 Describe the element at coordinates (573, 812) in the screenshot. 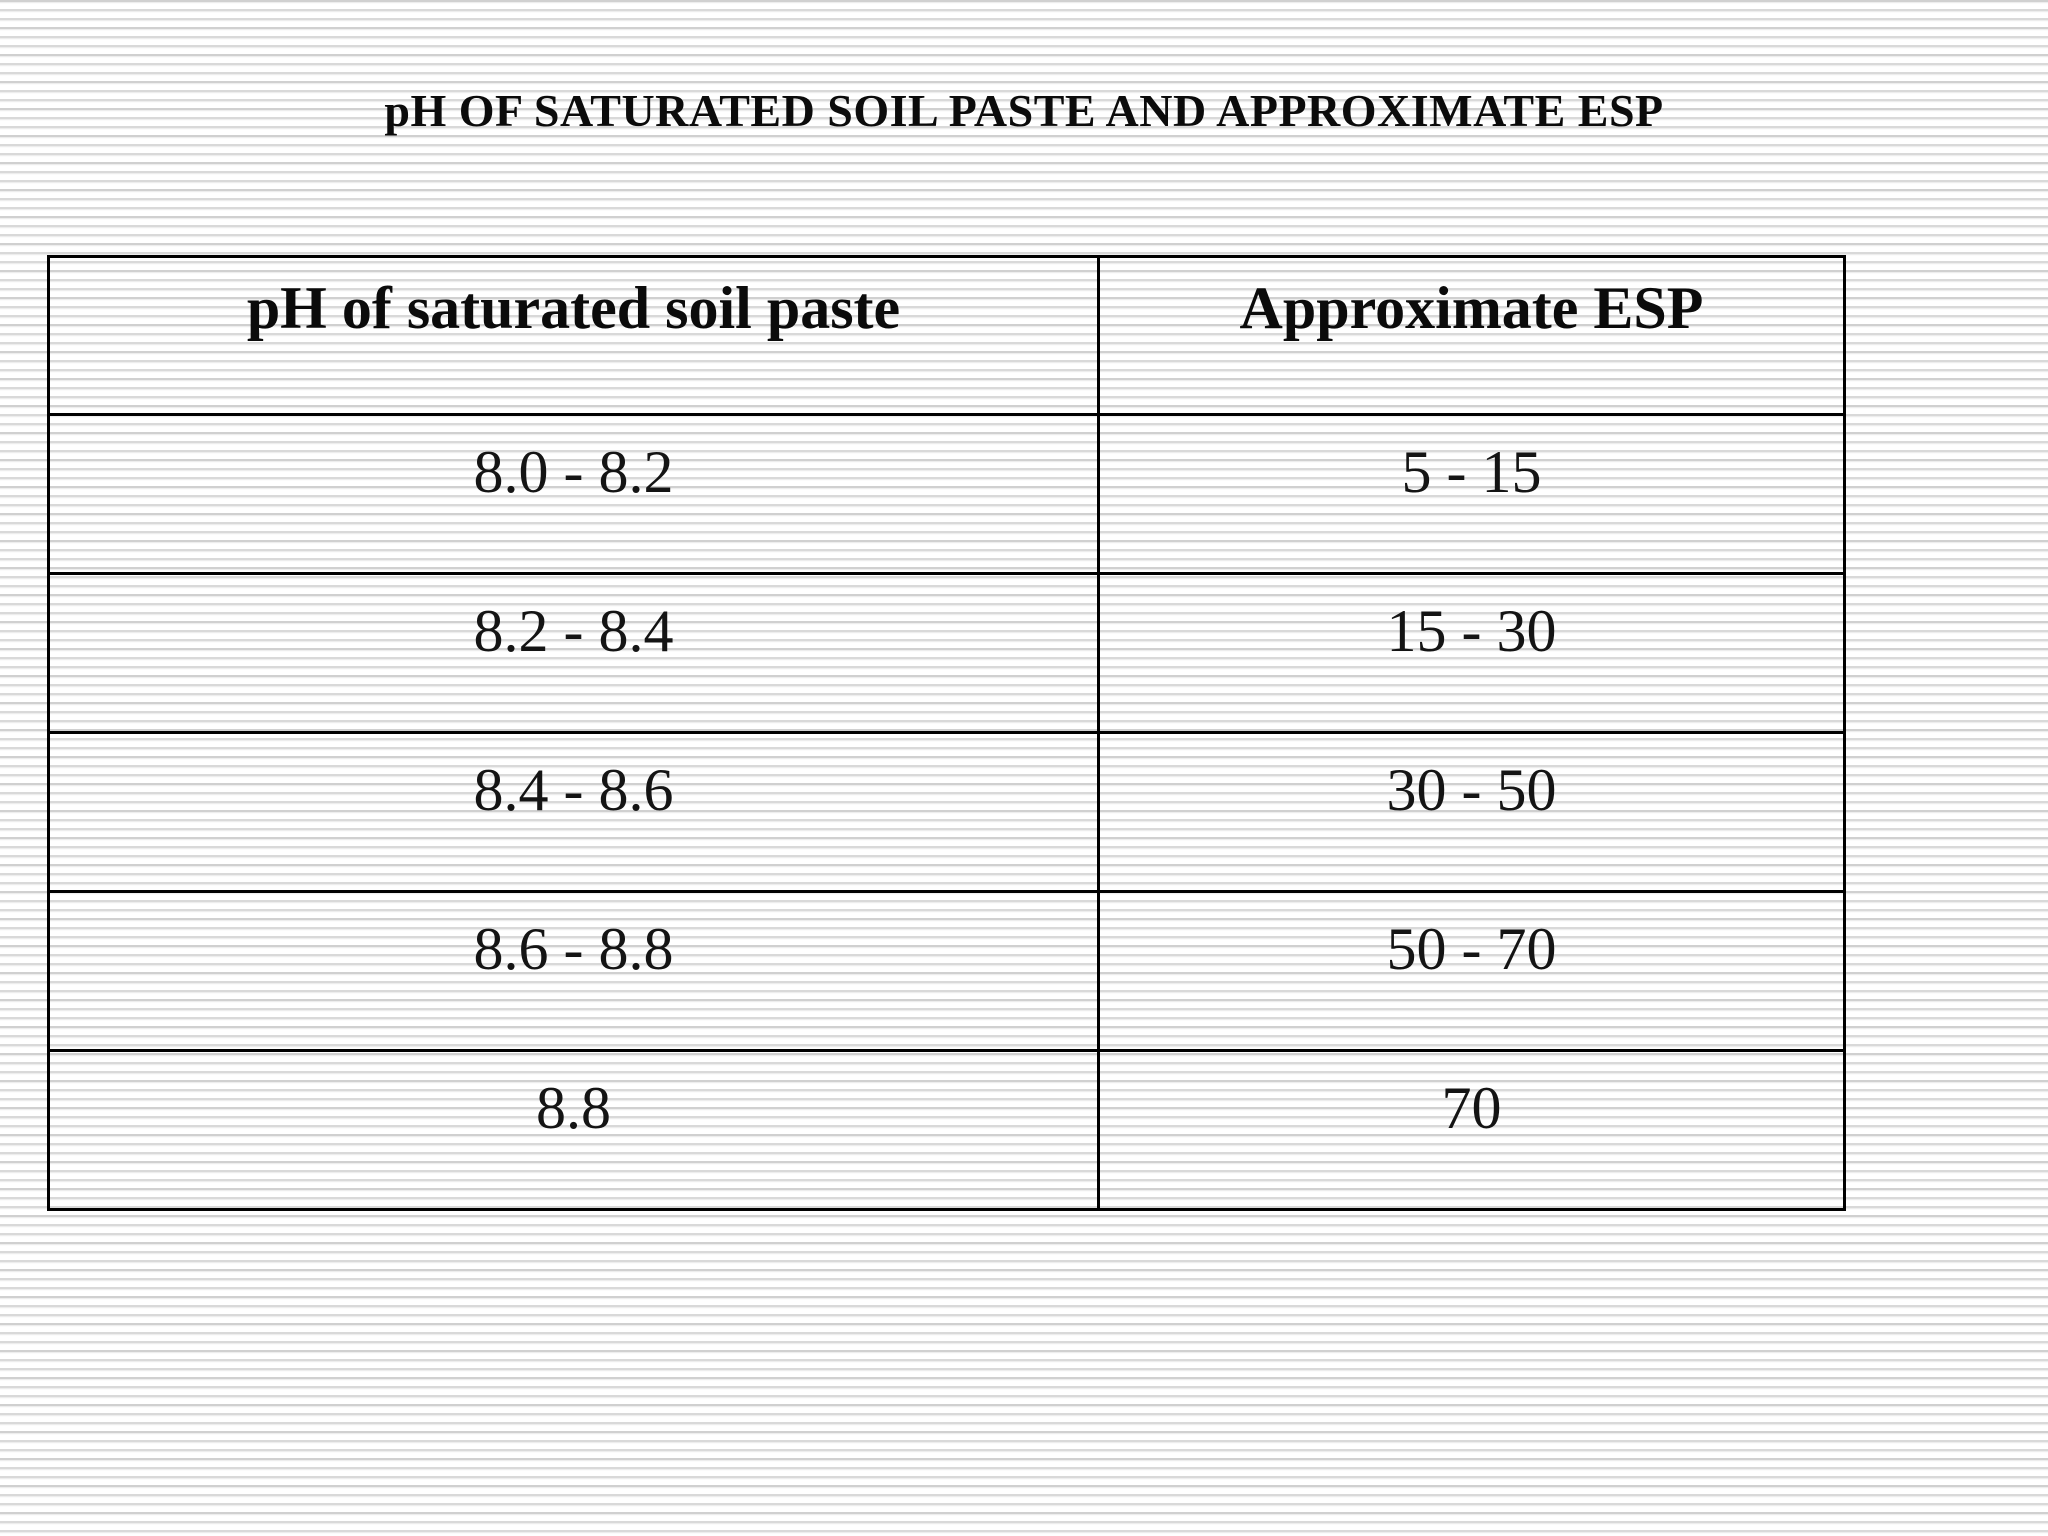

I see `cell-ph-range: 8.4 - 8.6` at that location.